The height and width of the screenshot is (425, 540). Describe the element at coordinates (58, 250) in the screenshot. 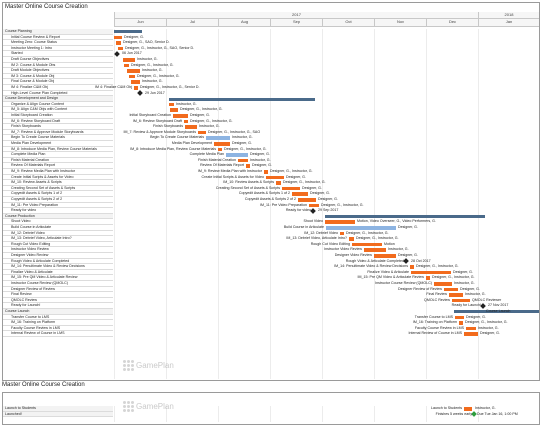

I see `task-row: Instructor Video Review` at that location.